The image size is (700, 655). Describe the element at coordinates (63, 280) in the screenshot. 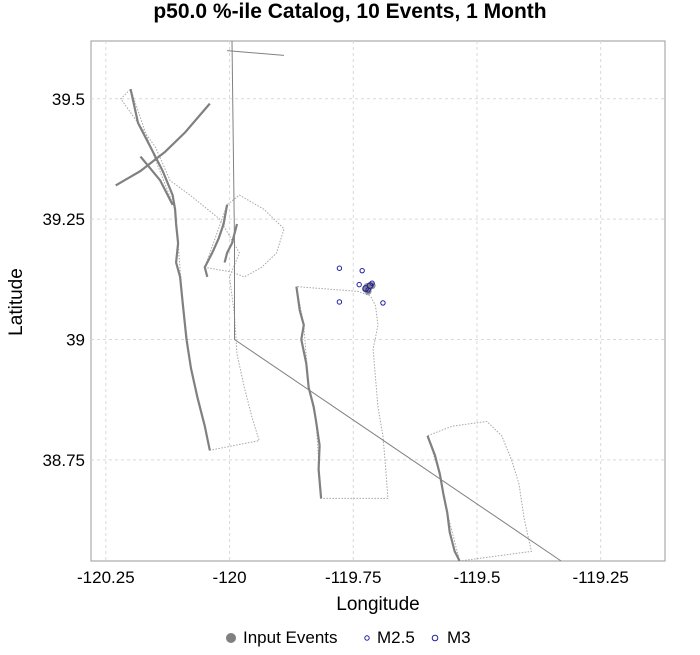

I see `y-axis-ticks: 38.75 39 39.25 39.5` at that location.